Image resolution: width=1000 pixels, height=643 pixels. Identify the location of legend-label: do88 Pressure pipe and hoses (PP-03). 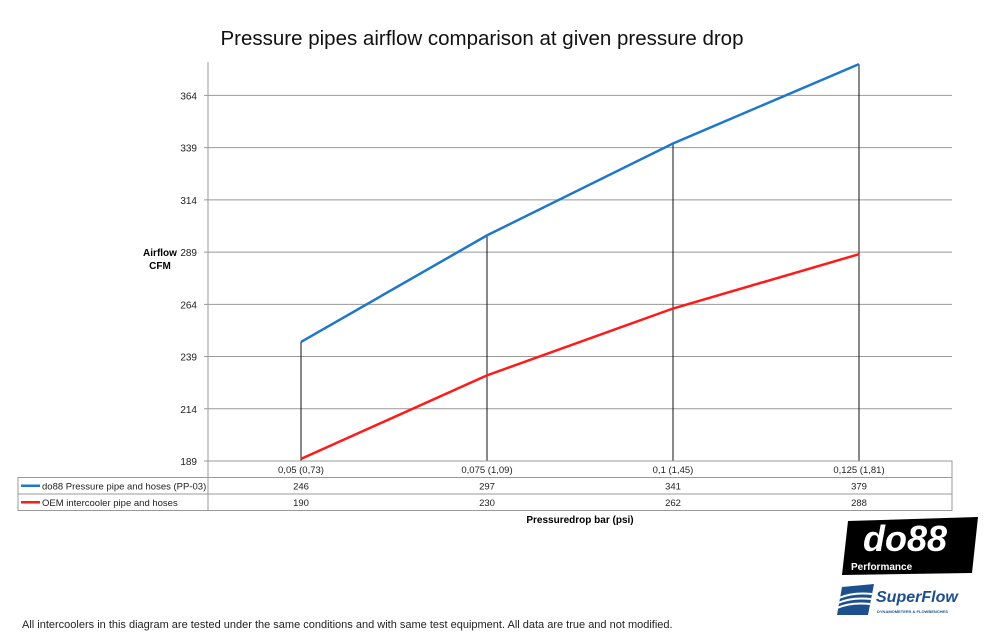
(124, 487).